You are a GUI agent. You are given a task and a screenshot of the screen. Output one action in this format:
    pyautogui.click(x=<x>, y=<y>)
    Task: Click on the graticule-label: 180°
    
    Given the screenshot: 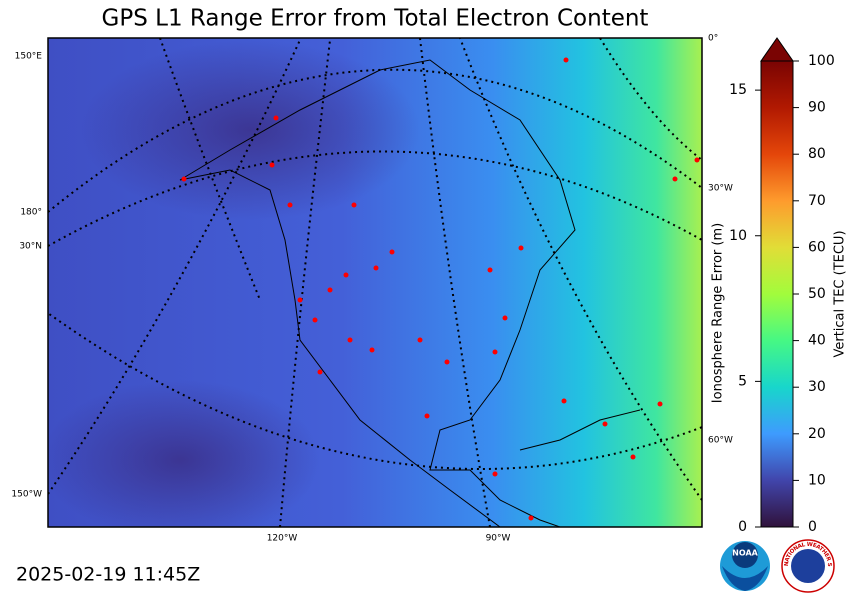 What is the action you would take?
    pyautogui.click(x=31, y=213)
    